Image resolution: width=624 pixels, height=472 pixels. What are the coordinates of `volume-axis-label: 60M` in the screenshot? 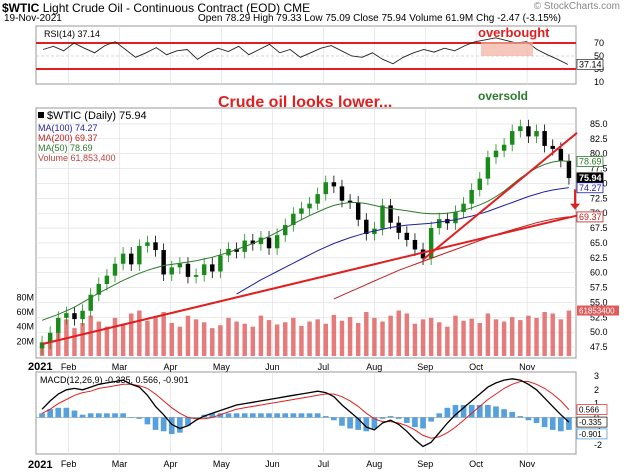 It's located at (25, 312).